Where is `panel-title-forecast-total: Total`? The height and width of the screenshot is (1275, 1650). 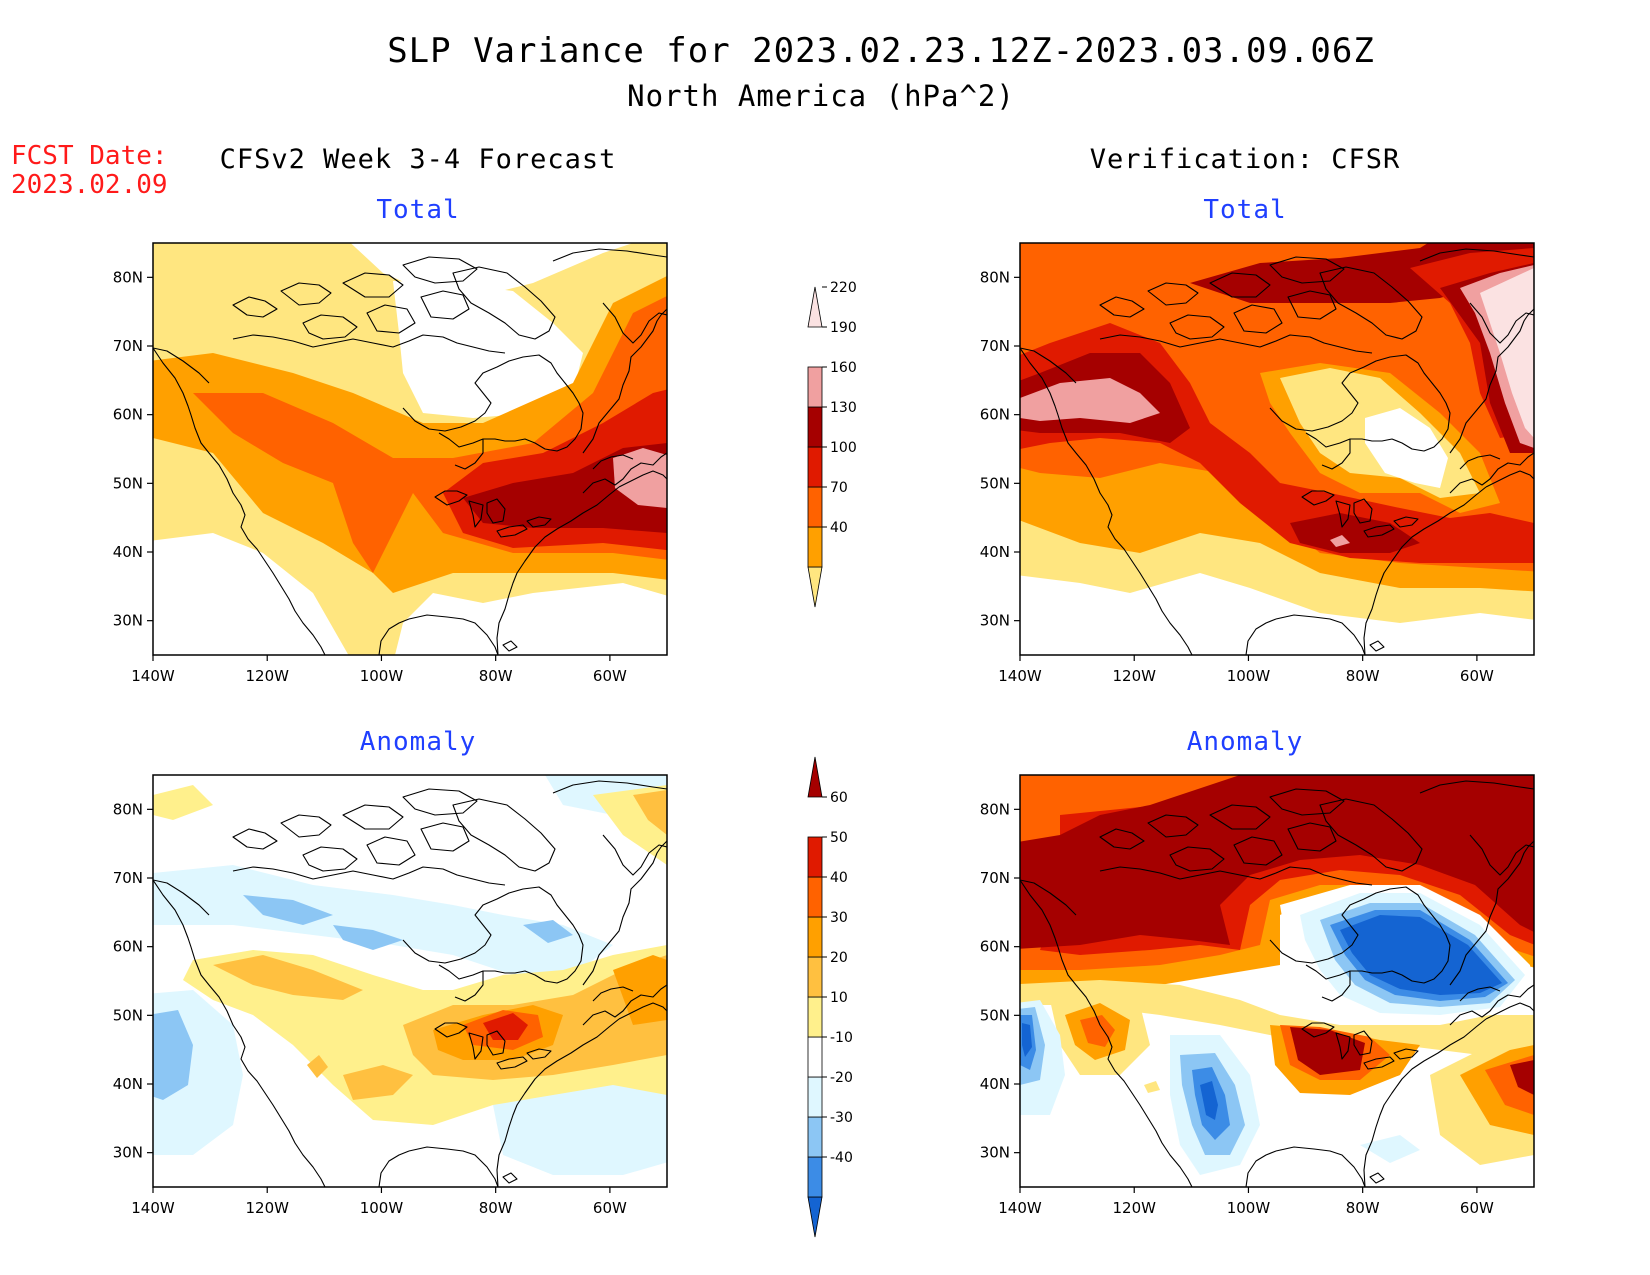
panel-title-forecast-total: Total is located at coordinates (417, 210).